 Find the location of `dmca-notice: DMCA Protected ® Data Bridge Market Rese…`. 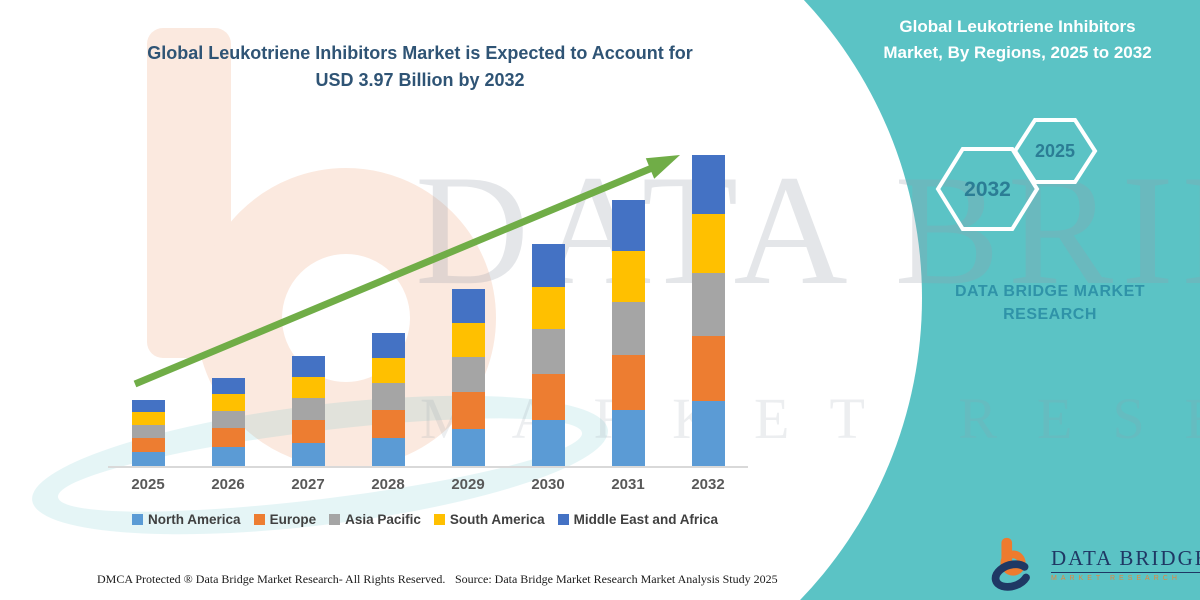

dmca-notice: DMCA Protected ® Data Bridge Market Rese… is located at coordinates (271, 579).